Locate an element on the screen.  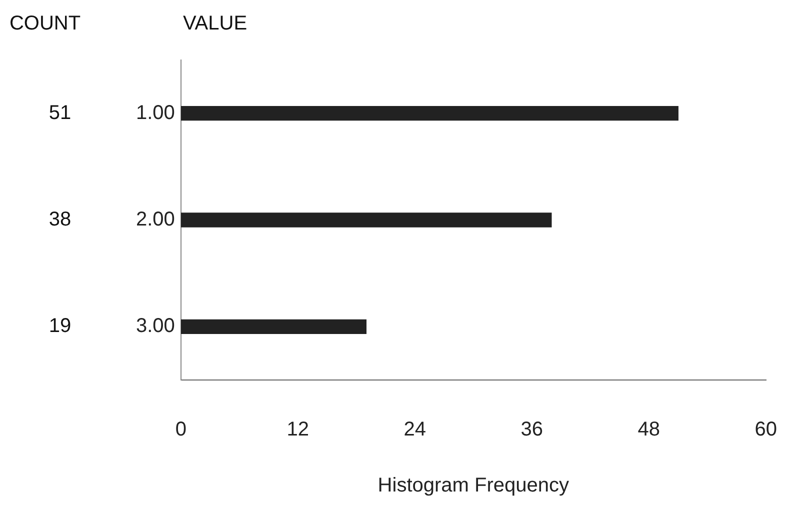
x-axis-title: Histogram Frequency is located at coordinates (473, 485).